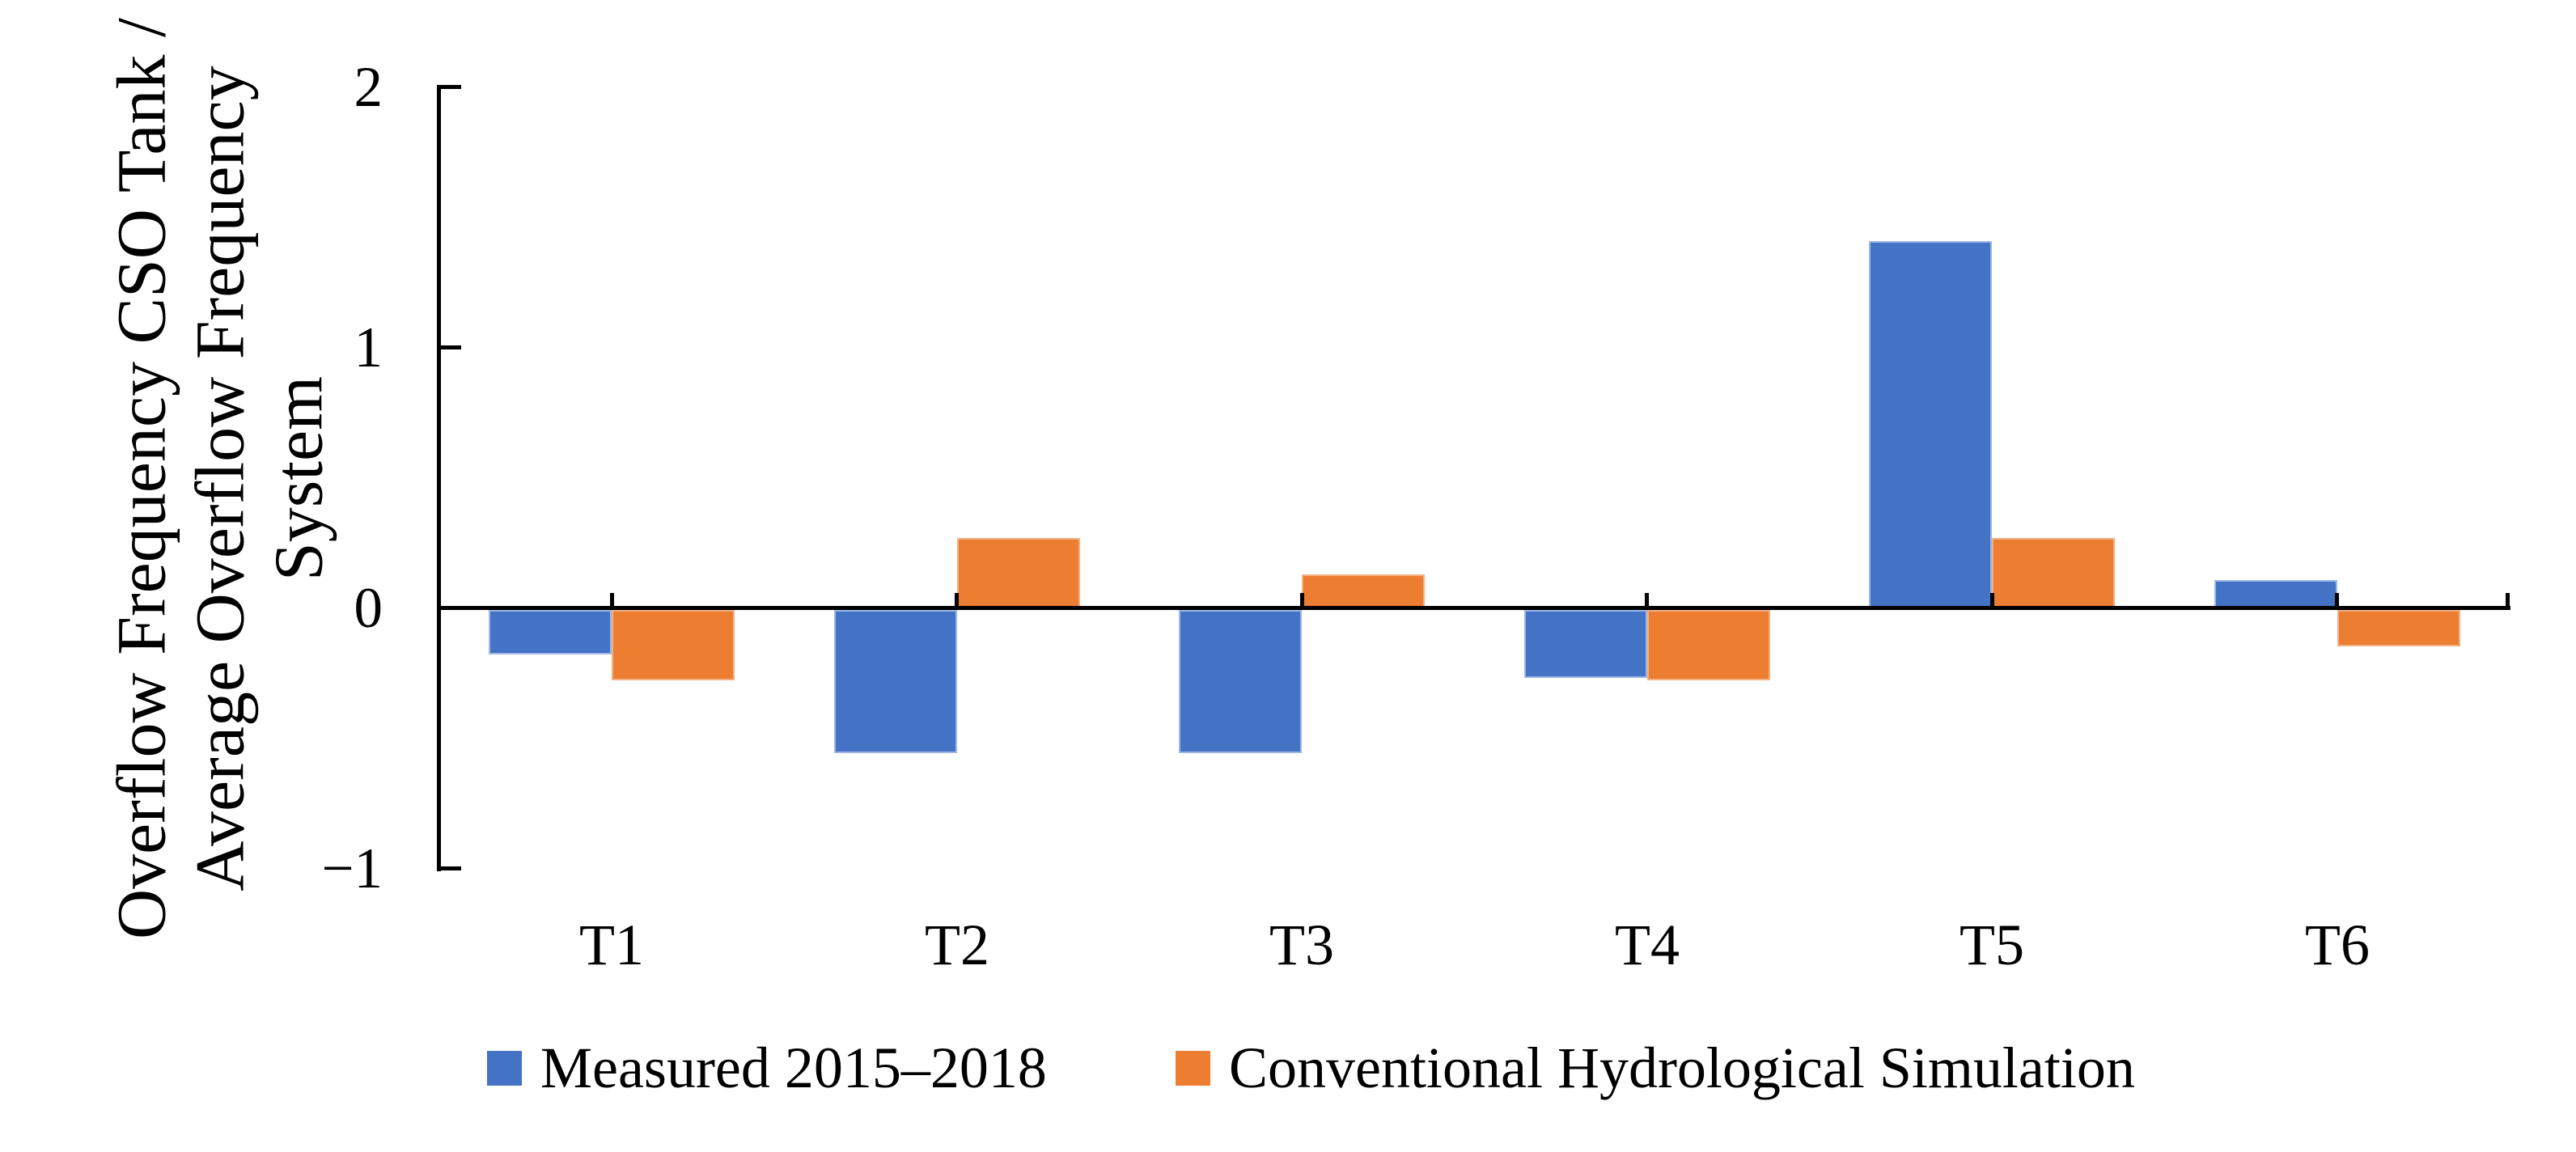 This screenshot has width=2576, height=1152. I want to click on x-axis-label-t4: T4, so click(1647, 945).